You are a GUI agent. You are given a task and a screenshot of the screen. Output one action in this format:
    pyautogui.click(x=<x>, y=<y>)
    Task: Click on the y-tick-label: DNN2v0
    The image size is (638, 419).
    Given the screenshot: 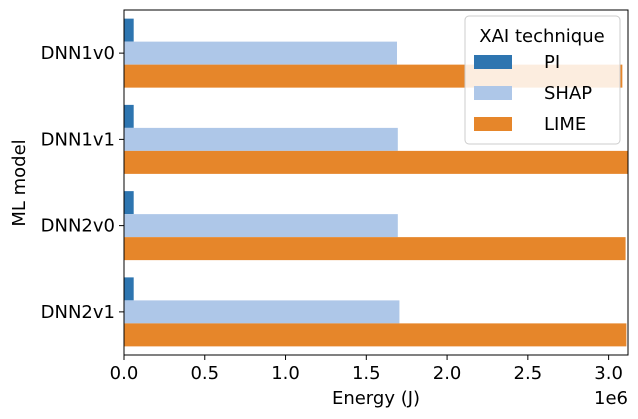 What is the action you would take?
    pyautogui.click(x=78, y=226)
    